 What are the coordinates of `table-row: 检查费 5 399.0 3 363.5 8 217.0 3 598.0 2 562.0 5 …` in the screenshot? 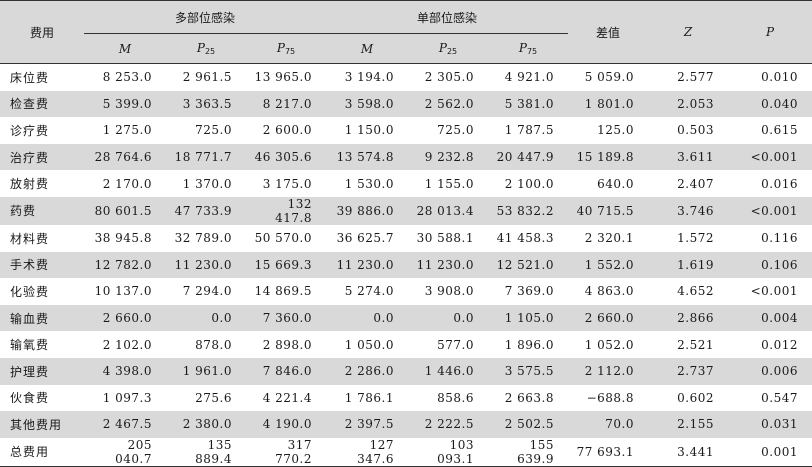 It's located at (406, 104).